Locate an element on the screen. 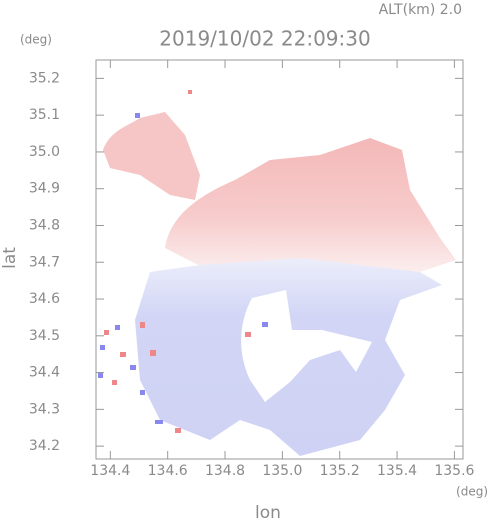 The height and width of the screenshot is (521, 491). y-tick-label: 34.3 is located at coordinates (44, 409).